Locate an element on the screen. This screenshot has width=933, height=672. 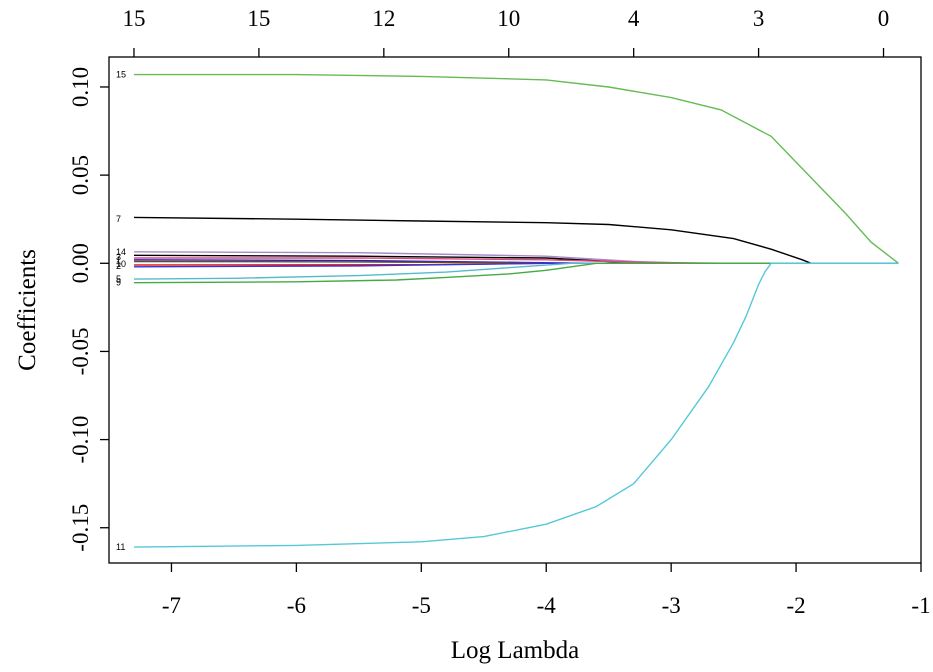
x-tick-label: -3 is located at coordinates (671, 605).